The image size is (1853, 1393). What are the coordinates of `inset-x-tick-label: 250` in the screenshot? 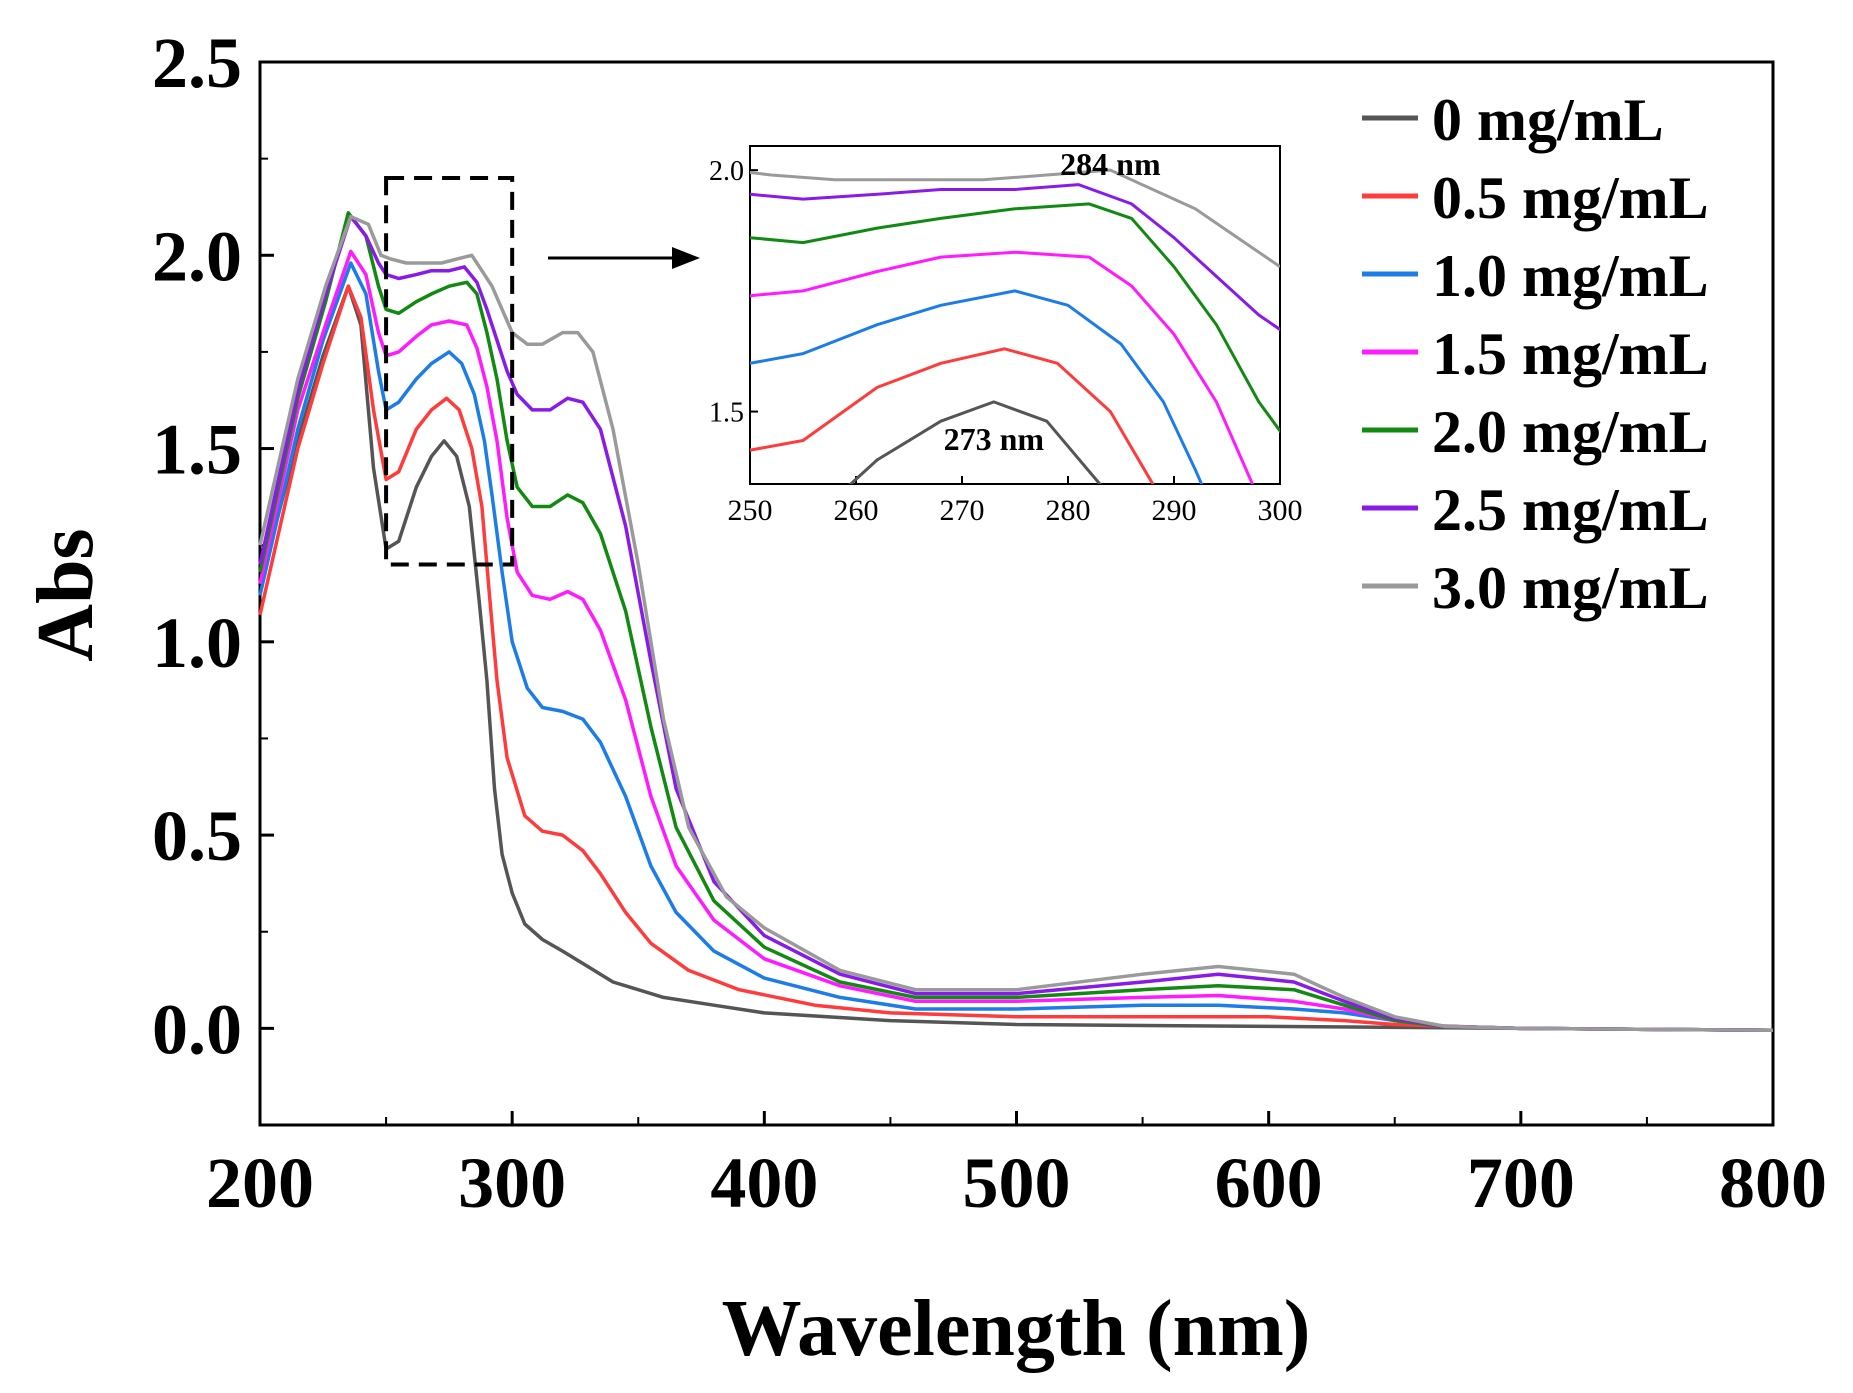 It's located at (750, 510).